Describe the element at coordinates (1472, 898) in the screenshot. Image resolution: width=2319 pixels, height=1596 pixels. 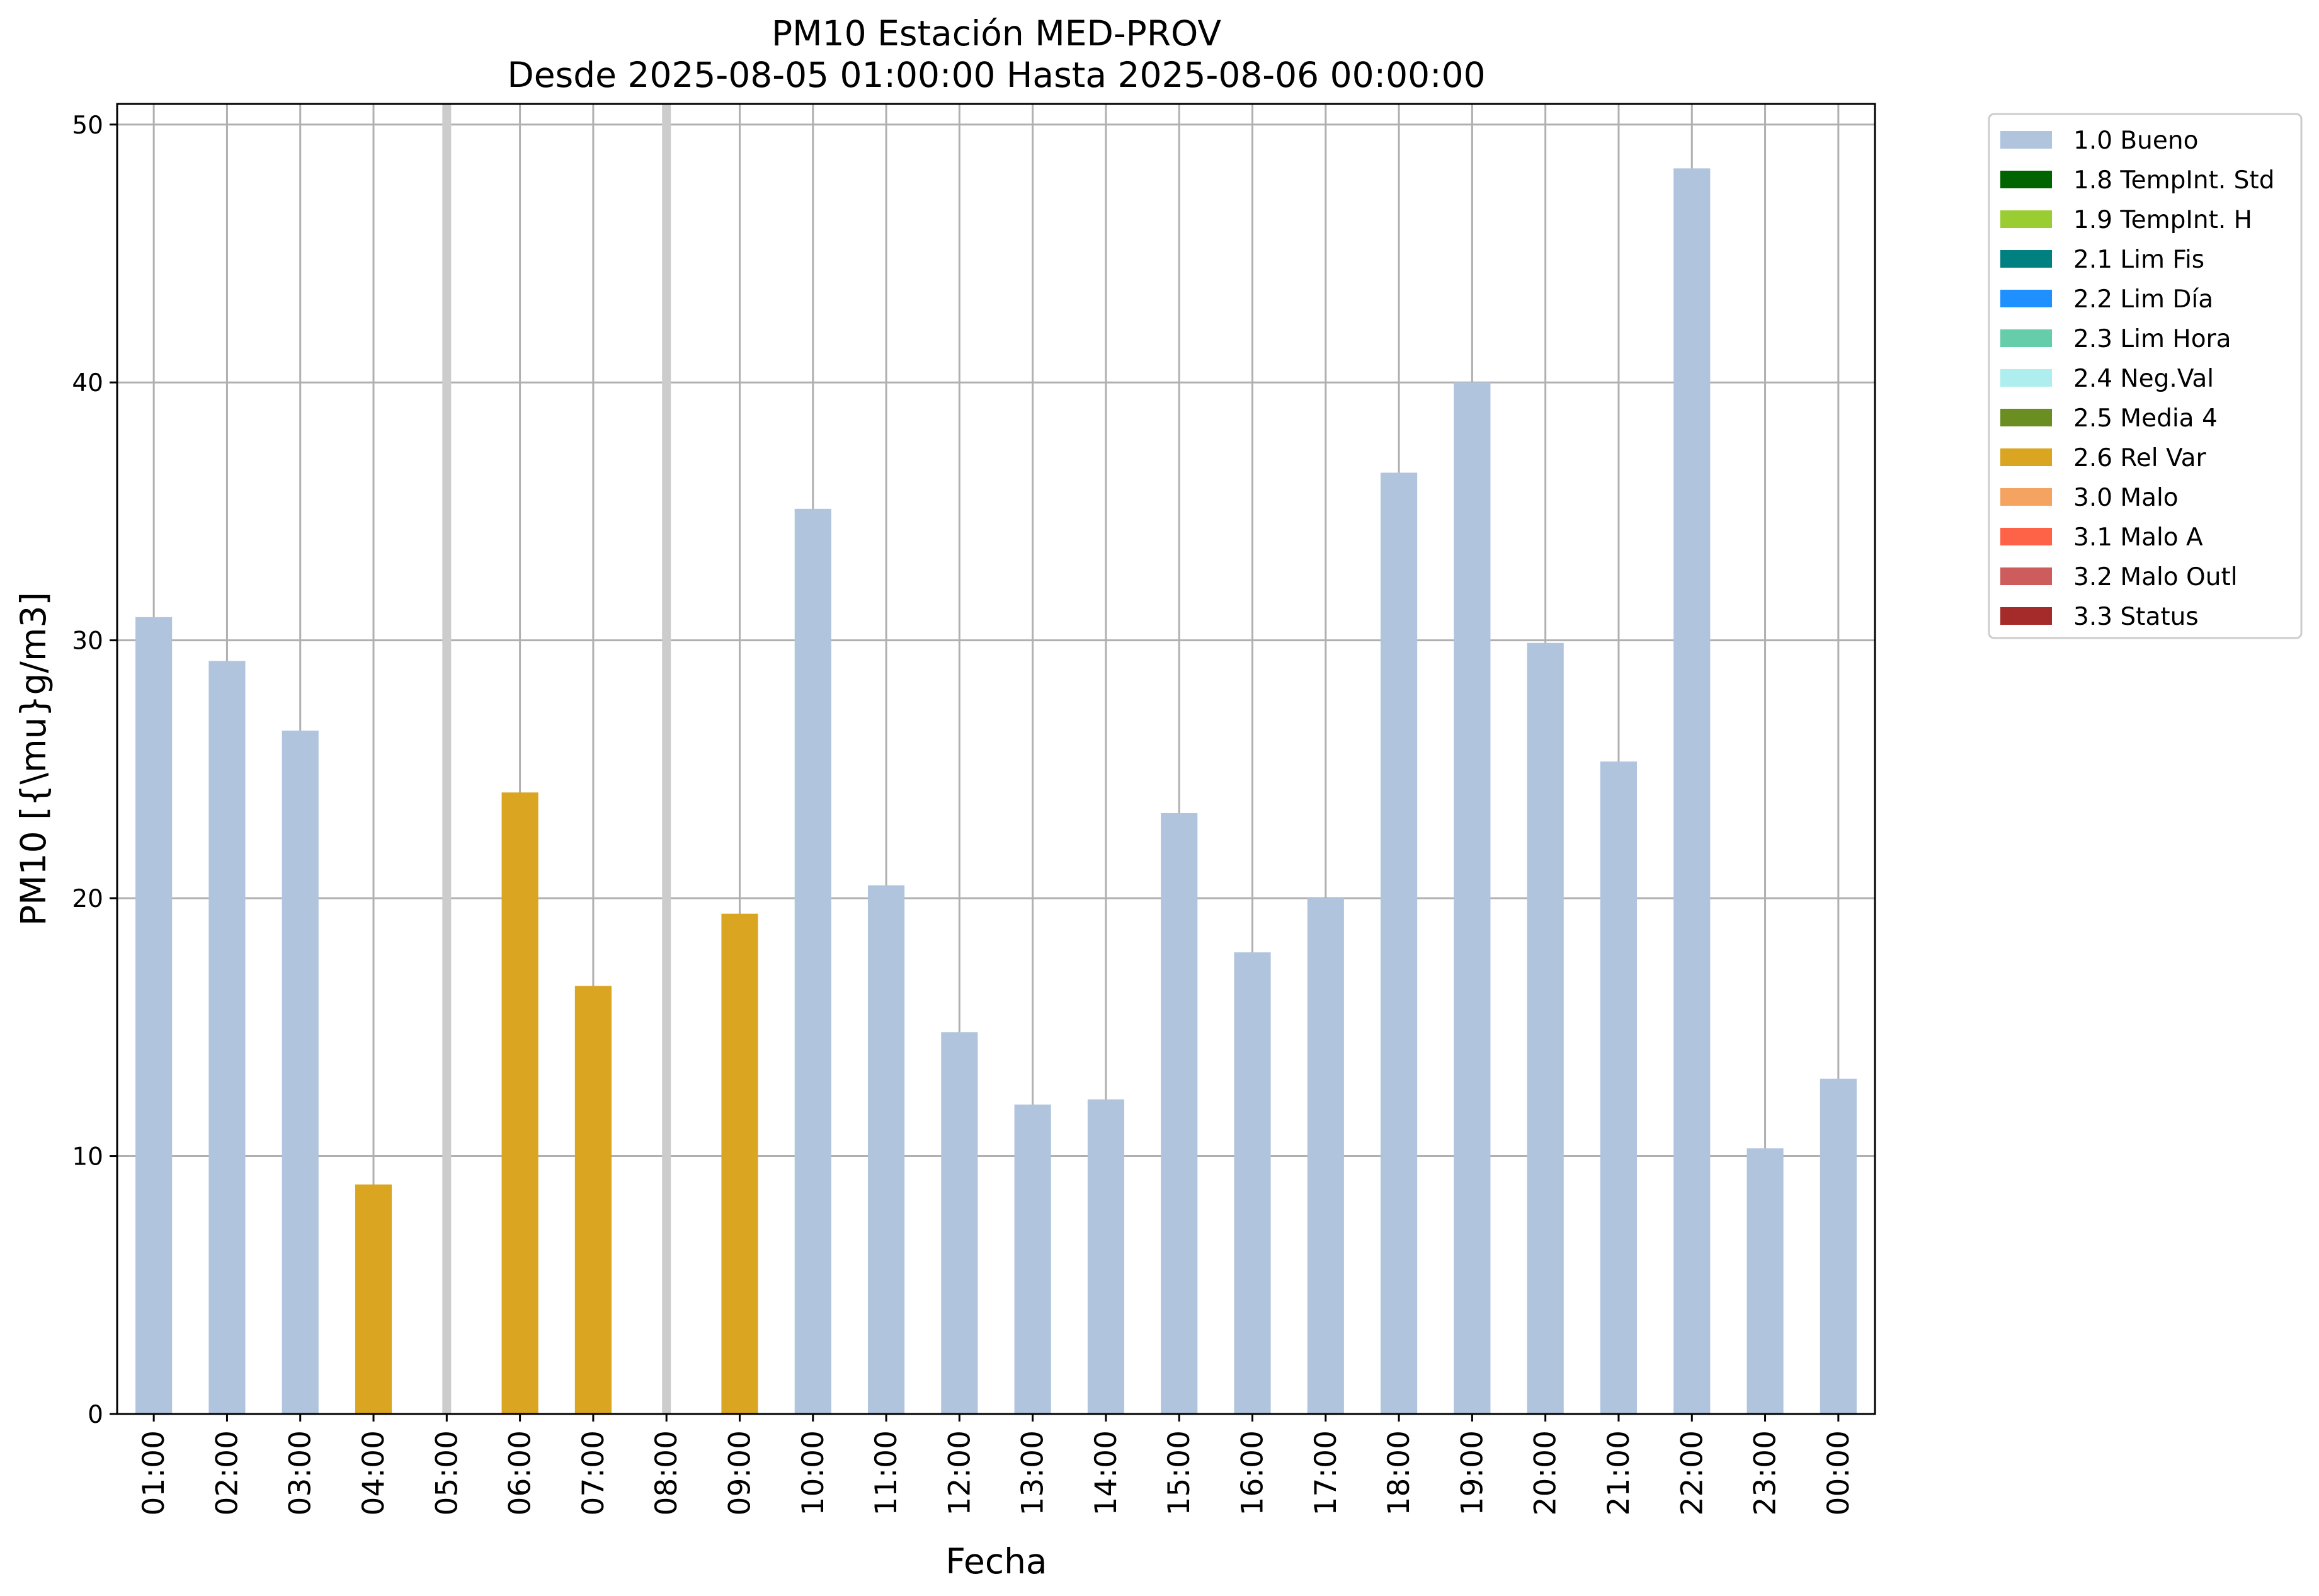
I see `bar-1900` at that location.